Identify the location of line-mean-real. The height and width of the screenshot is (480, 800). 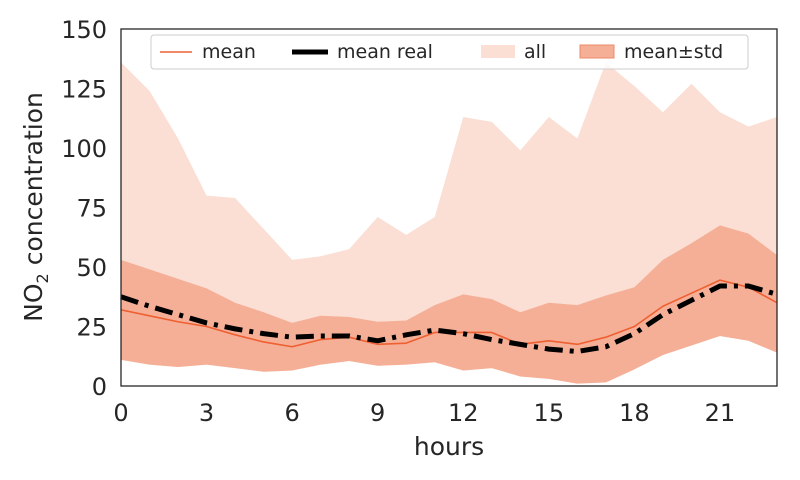
(449, 318).